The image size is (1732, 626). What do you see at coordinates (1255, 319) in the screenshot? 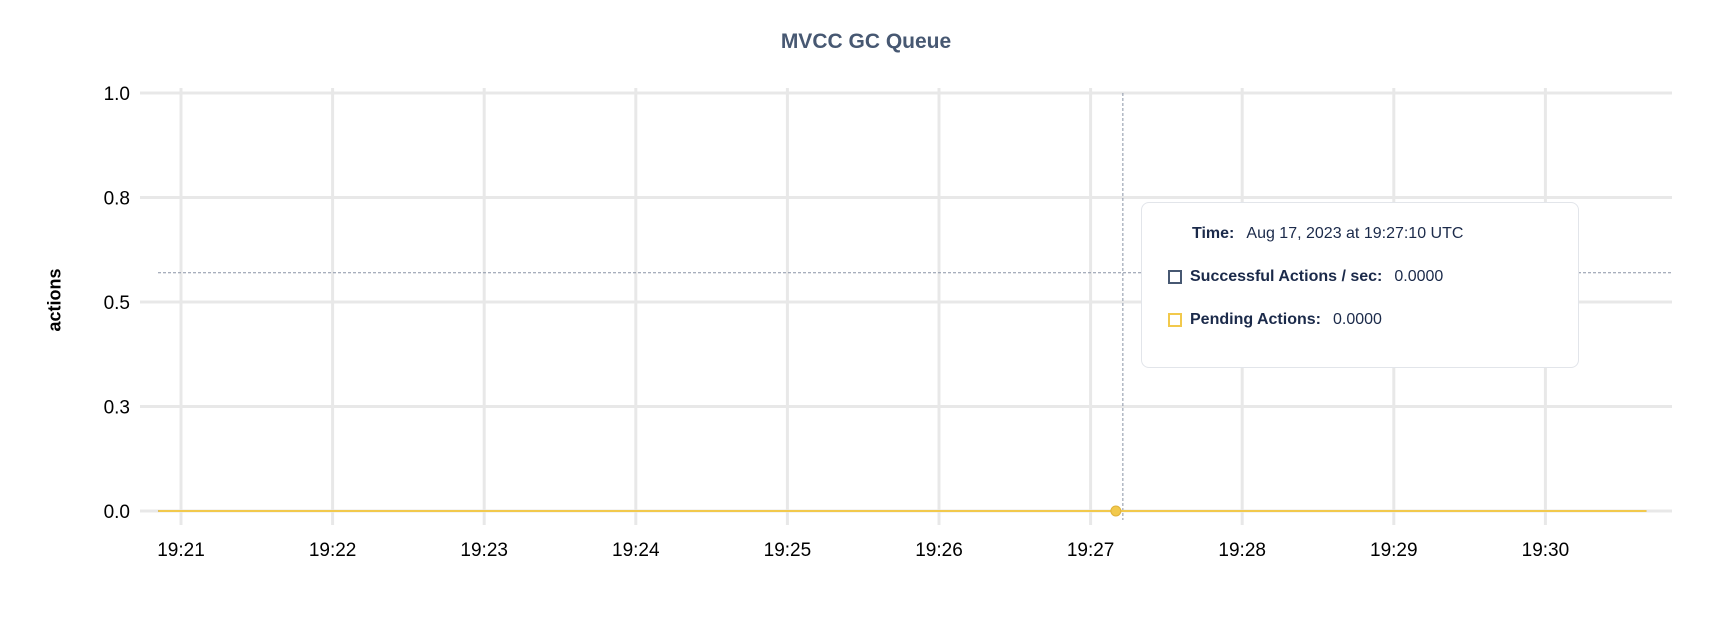
I see `tooltip-series-label: Pending Actions:` at bounding box center [1255, 319].